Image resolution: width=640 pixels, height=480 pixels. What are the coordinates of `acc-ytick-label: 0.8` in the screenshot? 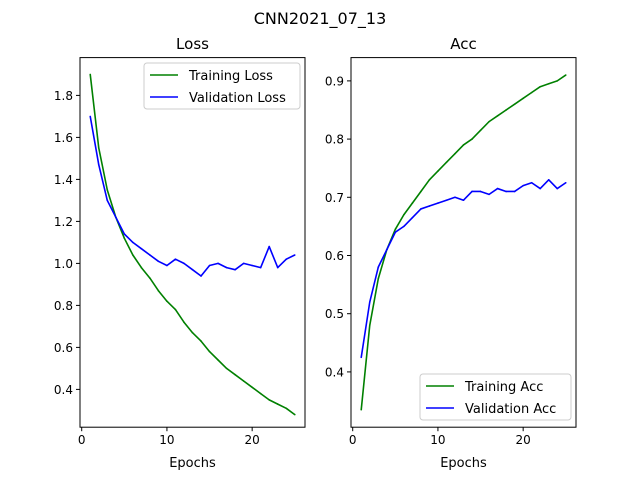 It's located at (334, 140).